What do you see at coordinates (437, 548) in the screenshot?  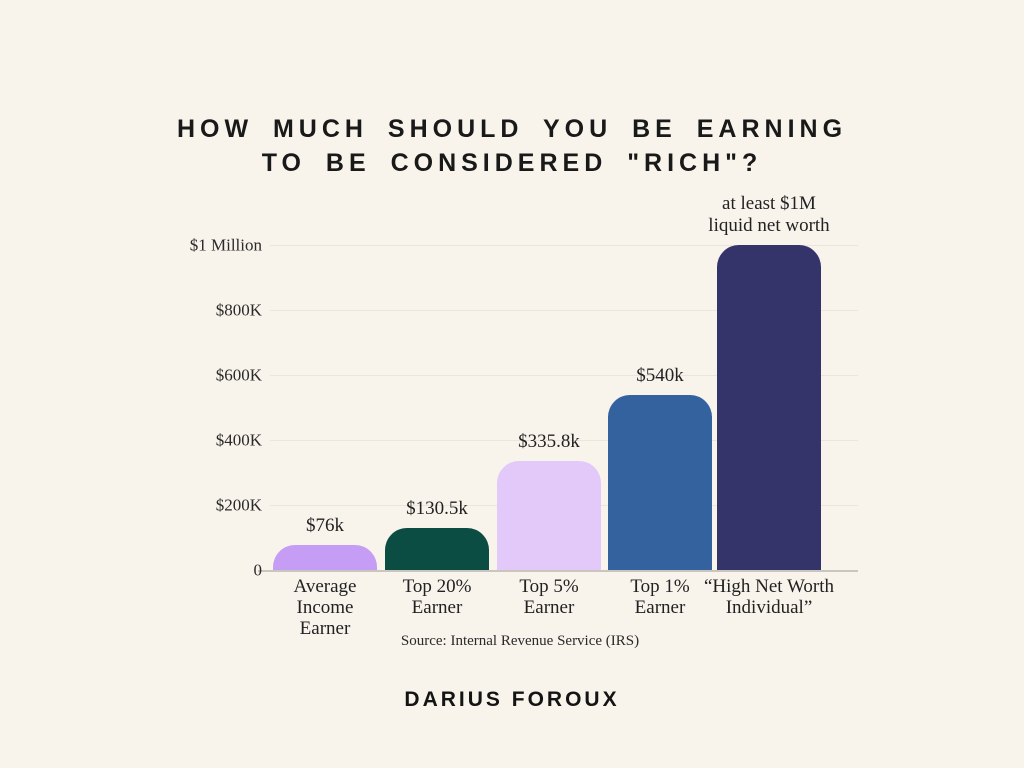 I see `bar-top-20-earner` at bounding box center [437, 548].